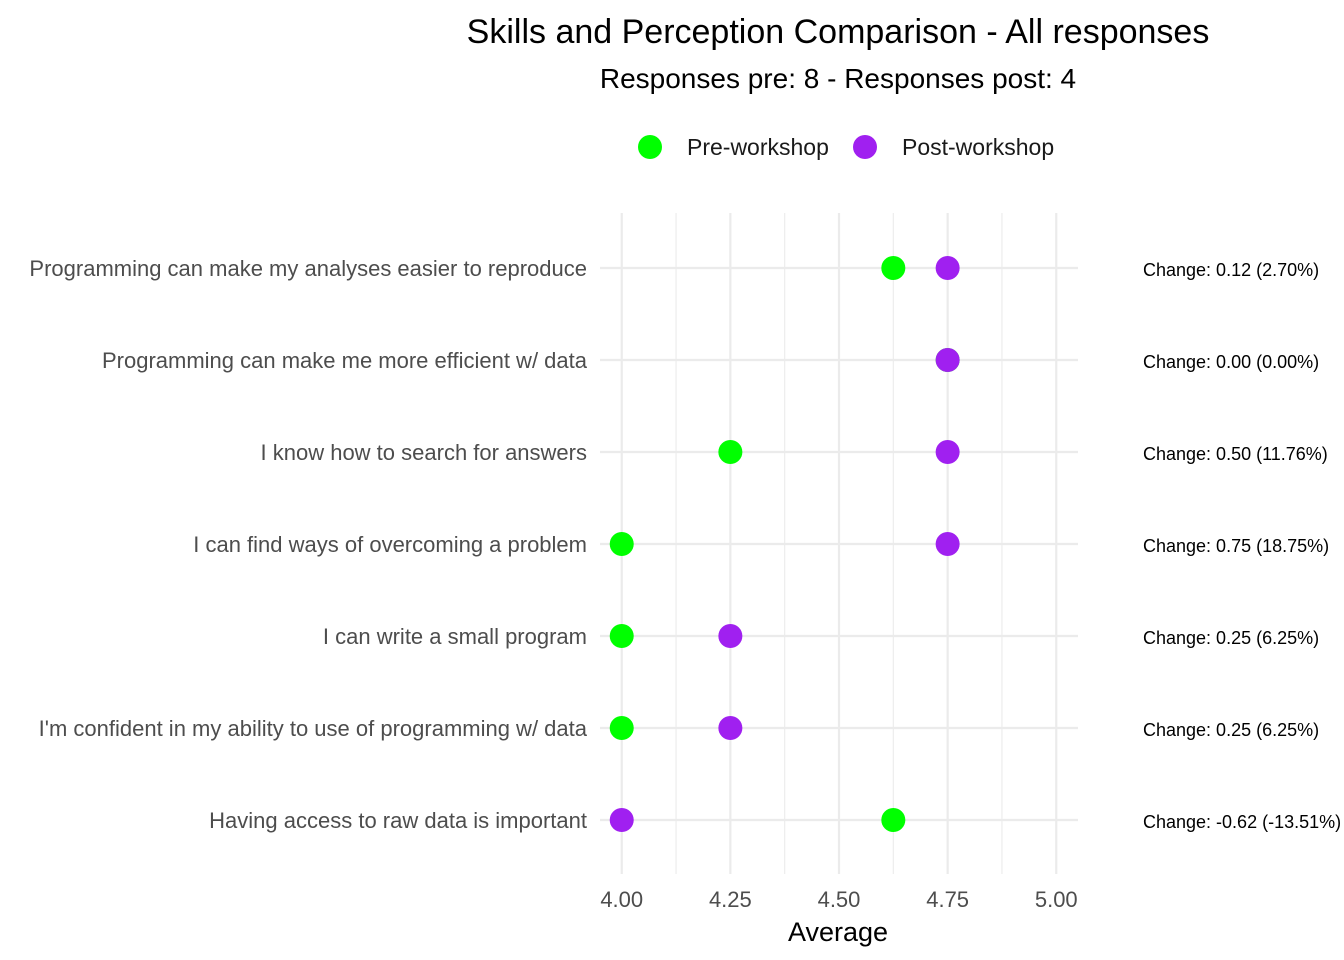  Describe the element at coordinates (978, 147) in the screenshot. I see `post-workshop-legend-label: Post-workshop` at that location.